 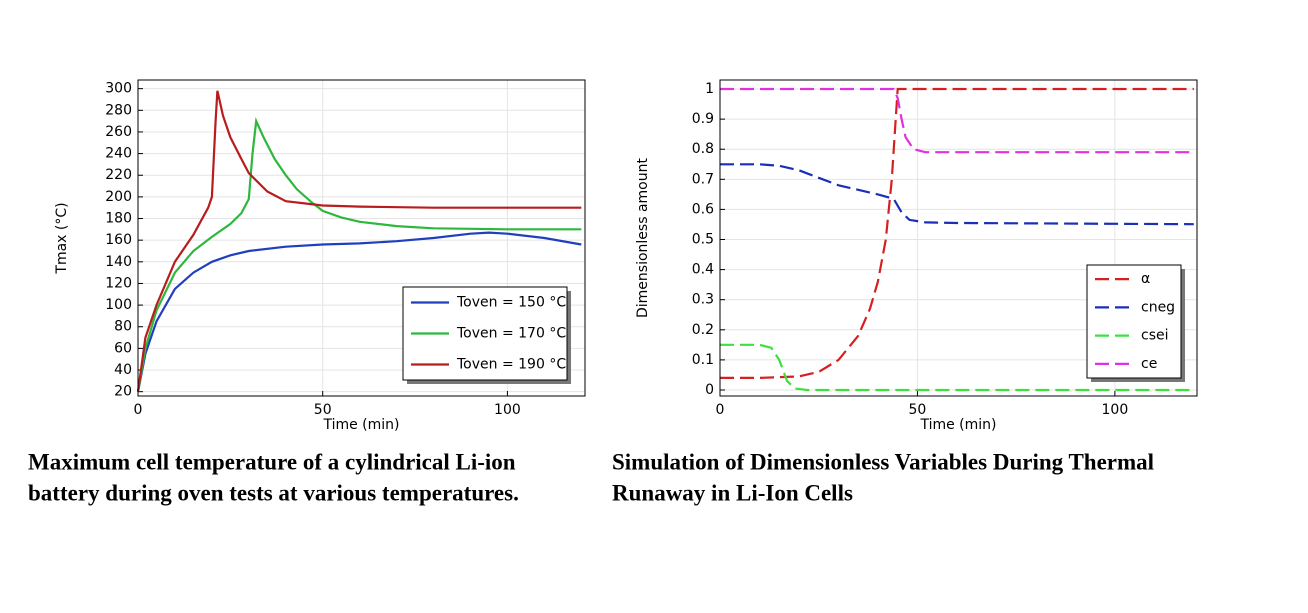 I want to click on y-tick-label: 0.9, so click(x=703, y=119).